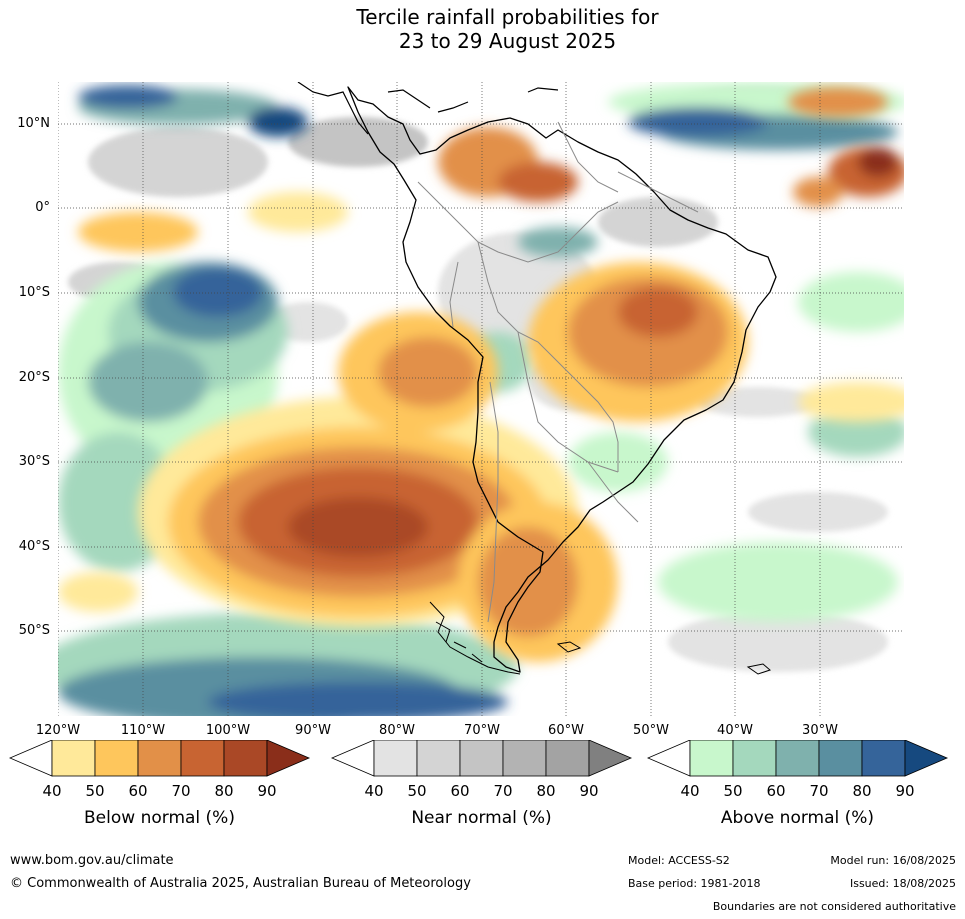  Describe the element at coordinates (902, 883) in the screenshot. I see `footer-issued: Issued: 18/08/2025` at that location.